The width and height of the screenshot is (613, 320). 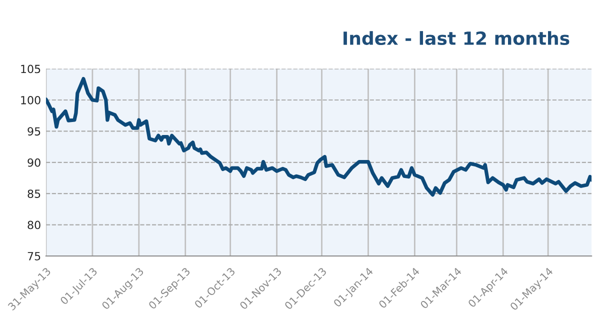 What do you see at coordinates (34, 131) in the screenshot?
I see `y-tick-label: 95` at bounding box center [34, 131].